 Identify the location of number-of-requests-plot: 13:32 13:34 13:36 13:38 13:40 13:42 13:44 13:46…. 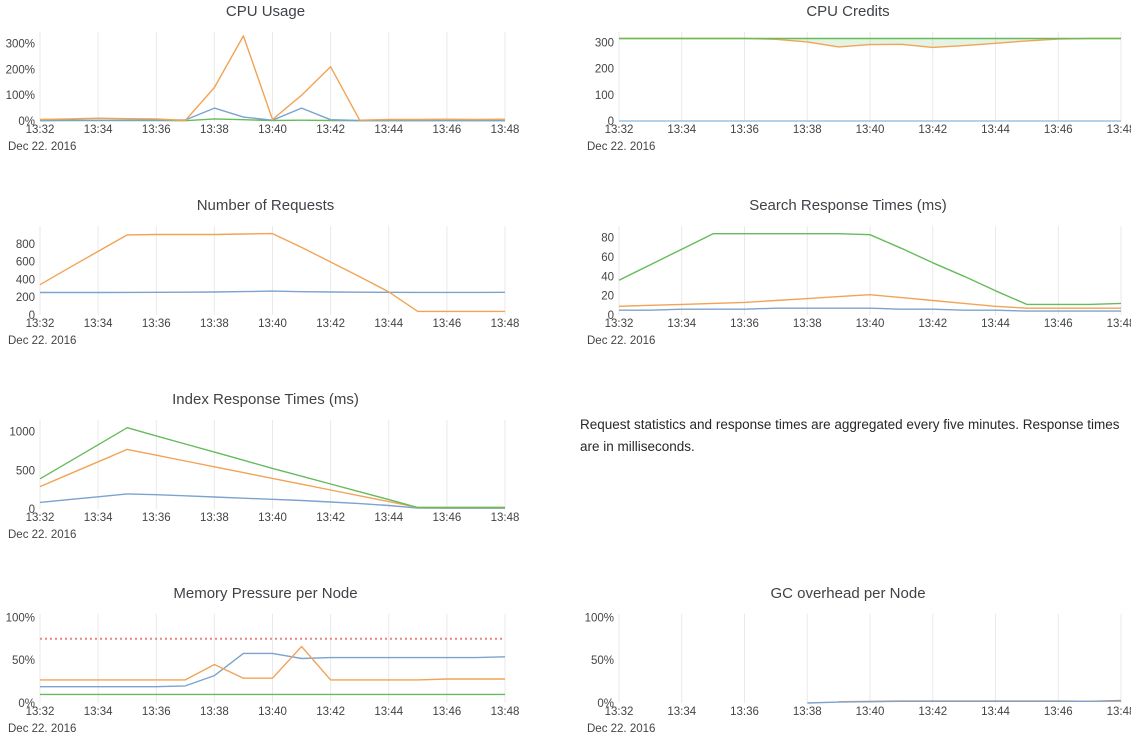
(265, 284).